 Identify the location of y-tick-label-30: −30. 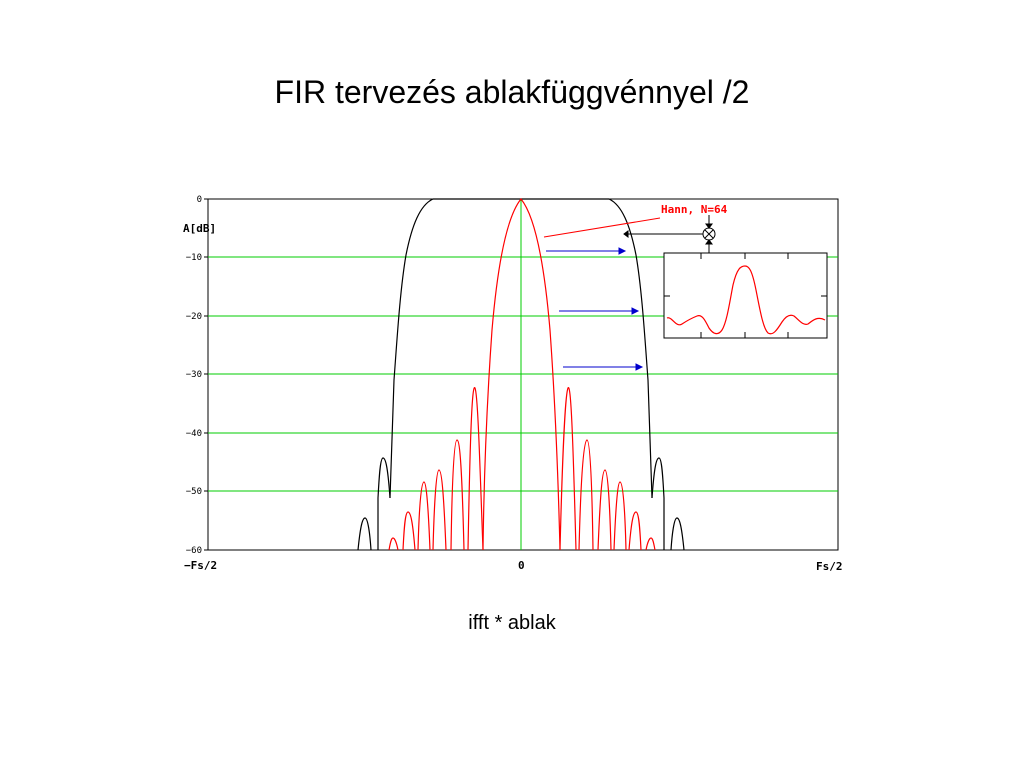
(194, 375).